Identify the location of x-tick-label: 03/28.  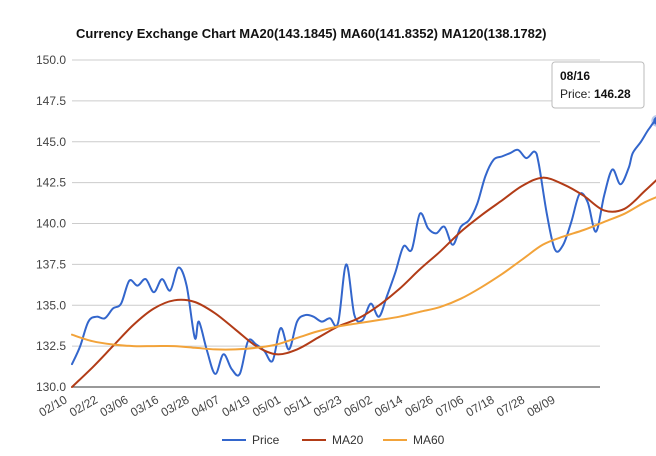
(174, 405).